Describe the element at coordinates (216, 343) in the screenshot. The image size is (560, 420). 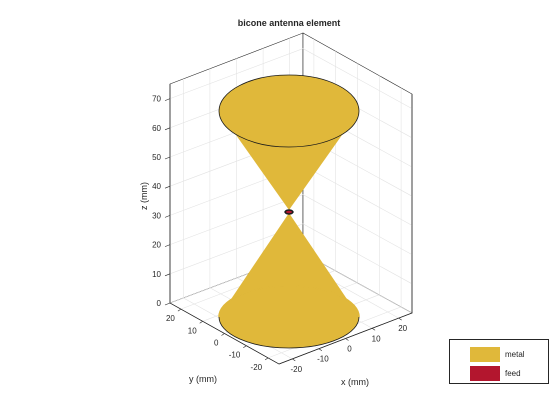
I see `y-tick-label: 0` at that location.